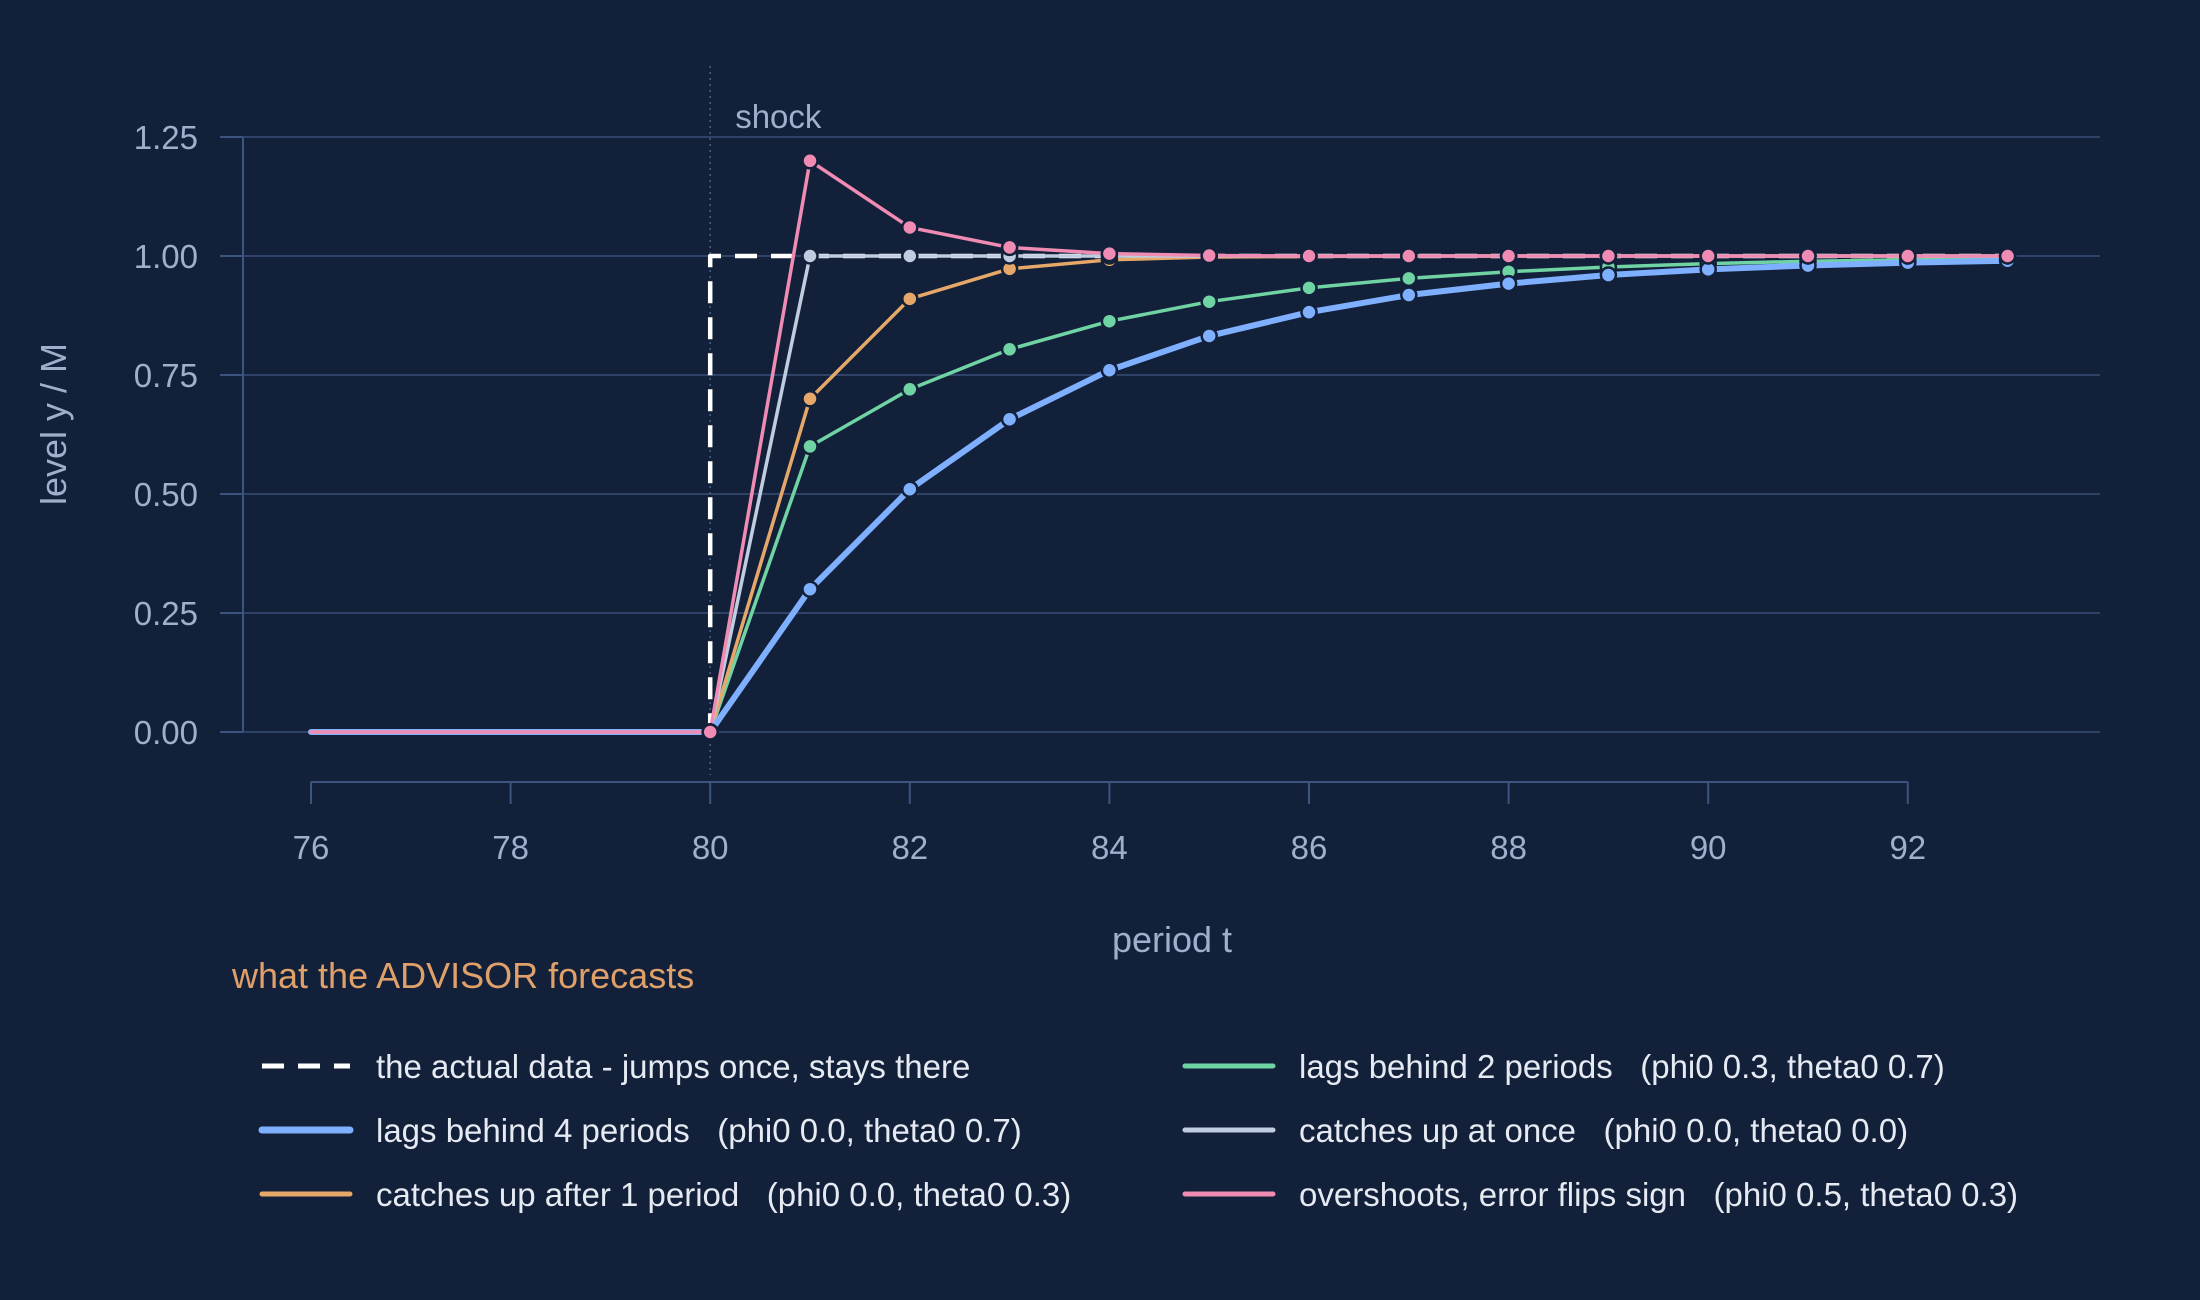  What do you see at coordinates (1907, 847) in the screenshot?
I see `x-tick-label: 92` at bounding box center [1907, 847].